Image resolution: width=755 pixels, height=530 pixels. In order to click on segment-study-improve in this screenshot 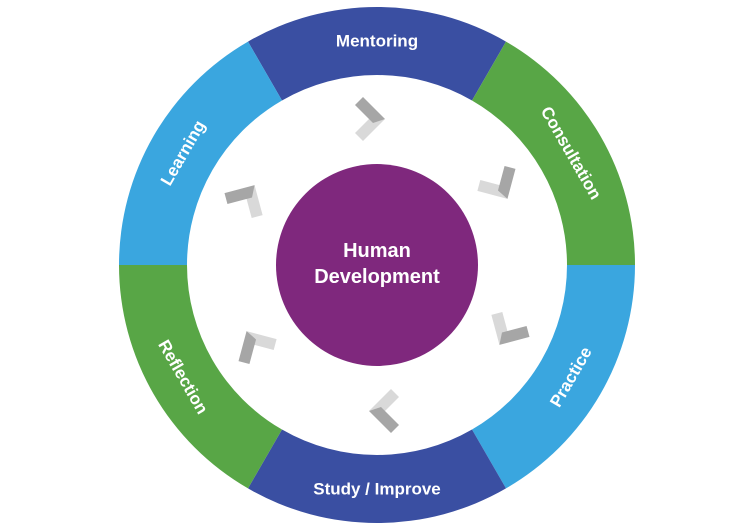, I will do `click(377, 476)`.